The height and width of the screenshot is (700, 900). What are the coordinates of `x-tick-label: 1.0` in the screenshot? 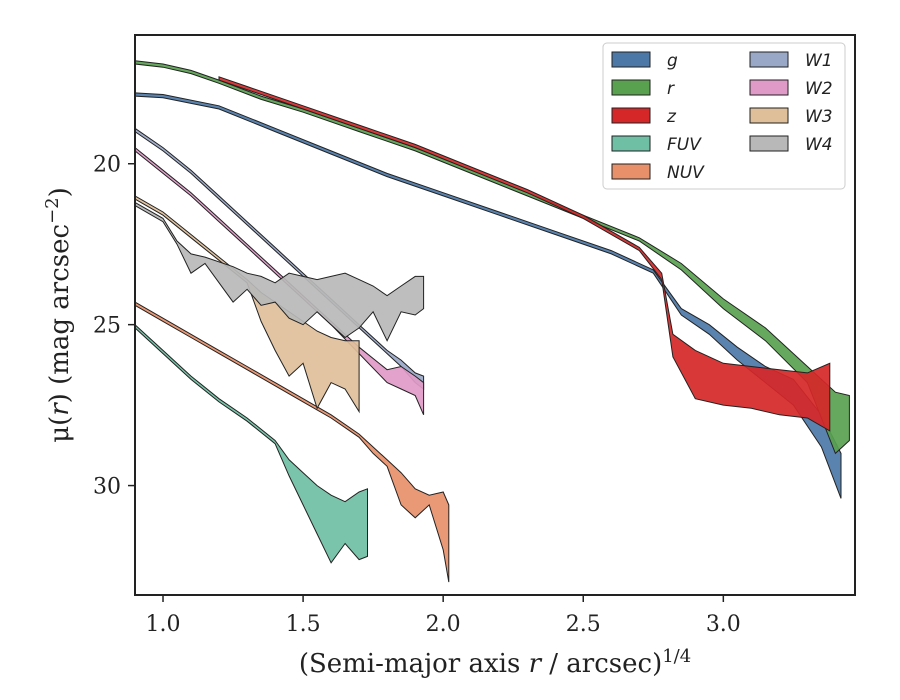 It's located at (163, 624).